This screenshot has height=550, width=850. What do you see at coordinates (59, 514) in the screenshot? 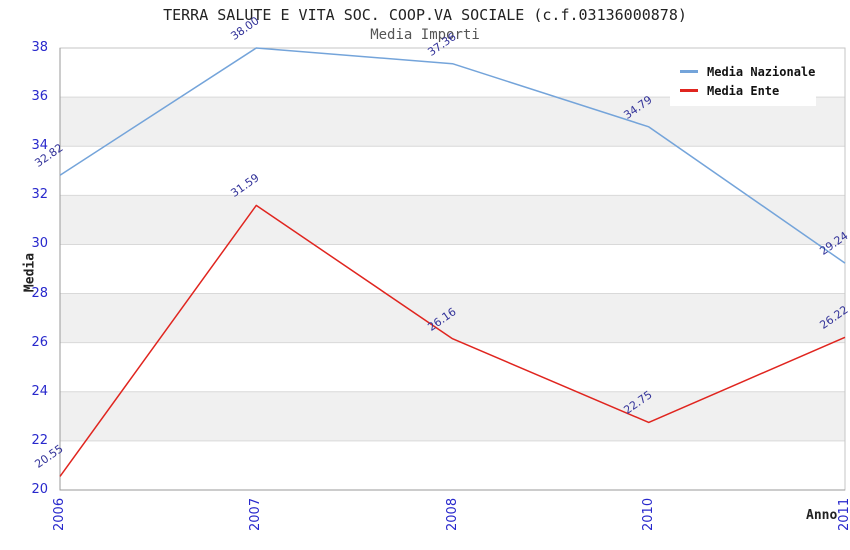
I see `x-tick-label: 2006` at bounding box center [59, 514].